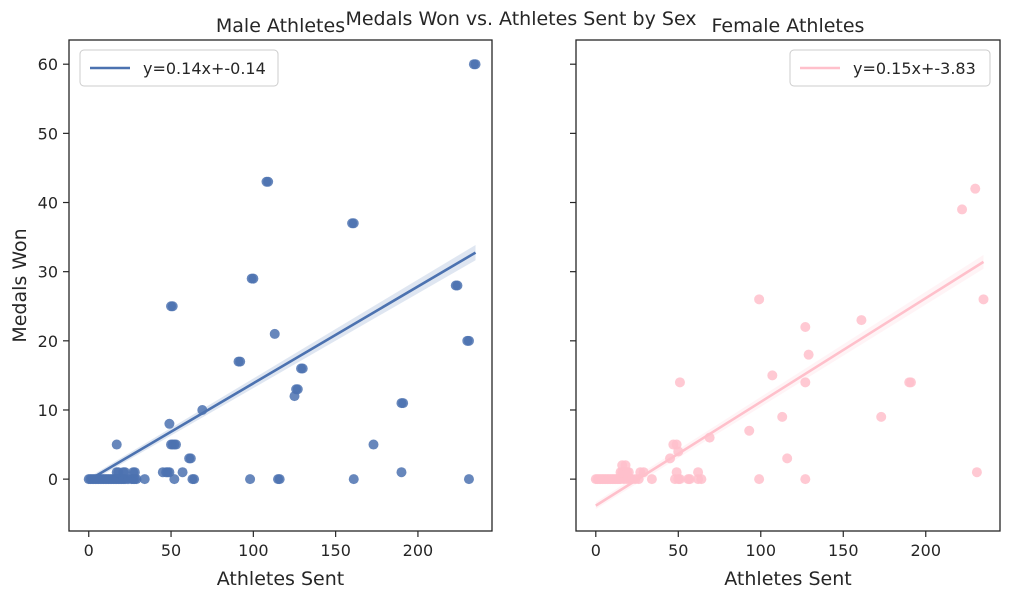 This screenshot has height=599, width=1010. What do you see at coordinates (788, 26) in the screenshot?
I see `panel-title: Female Athletes` at bounding box center [788, 26].